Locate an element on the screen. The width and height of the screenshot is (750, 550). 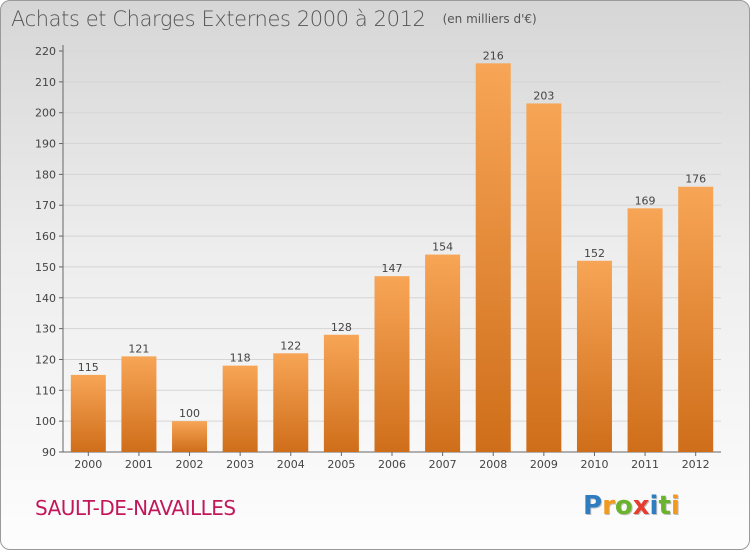
x-tick-label: 2010 is located at coordinates (594, 464).